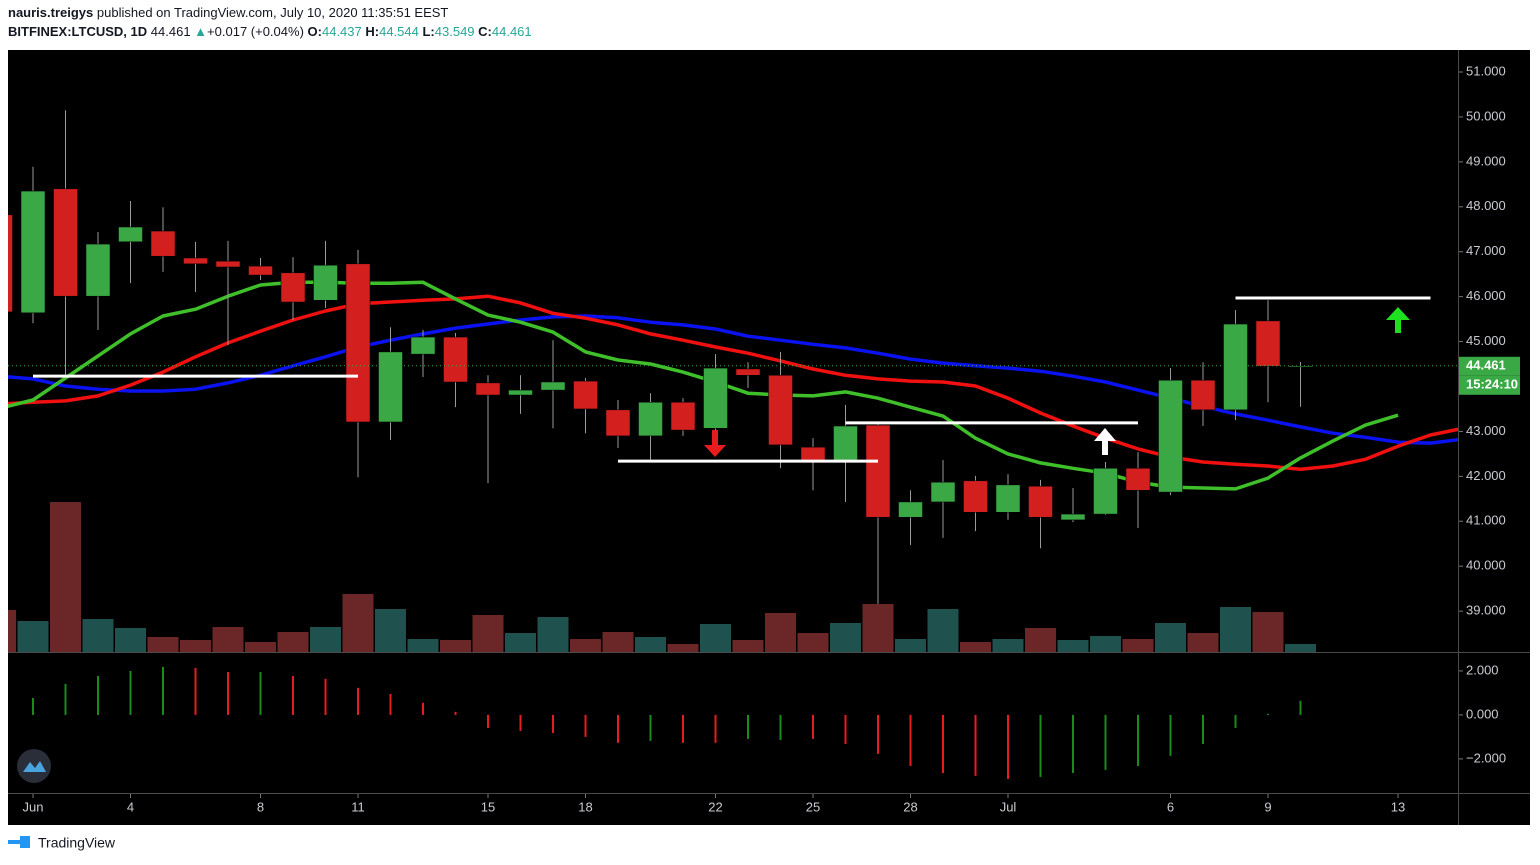  Describe the element at coordinates (1486, 160) in the screenshot. I see `y-tick-label: 49.000` at that location.